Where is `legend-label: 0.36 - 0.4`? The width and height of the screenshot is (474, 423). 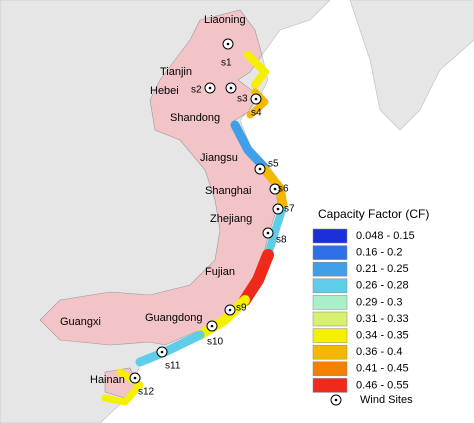
legend-label: 0.36 - 0.4 is located at coordinates (379, 352).